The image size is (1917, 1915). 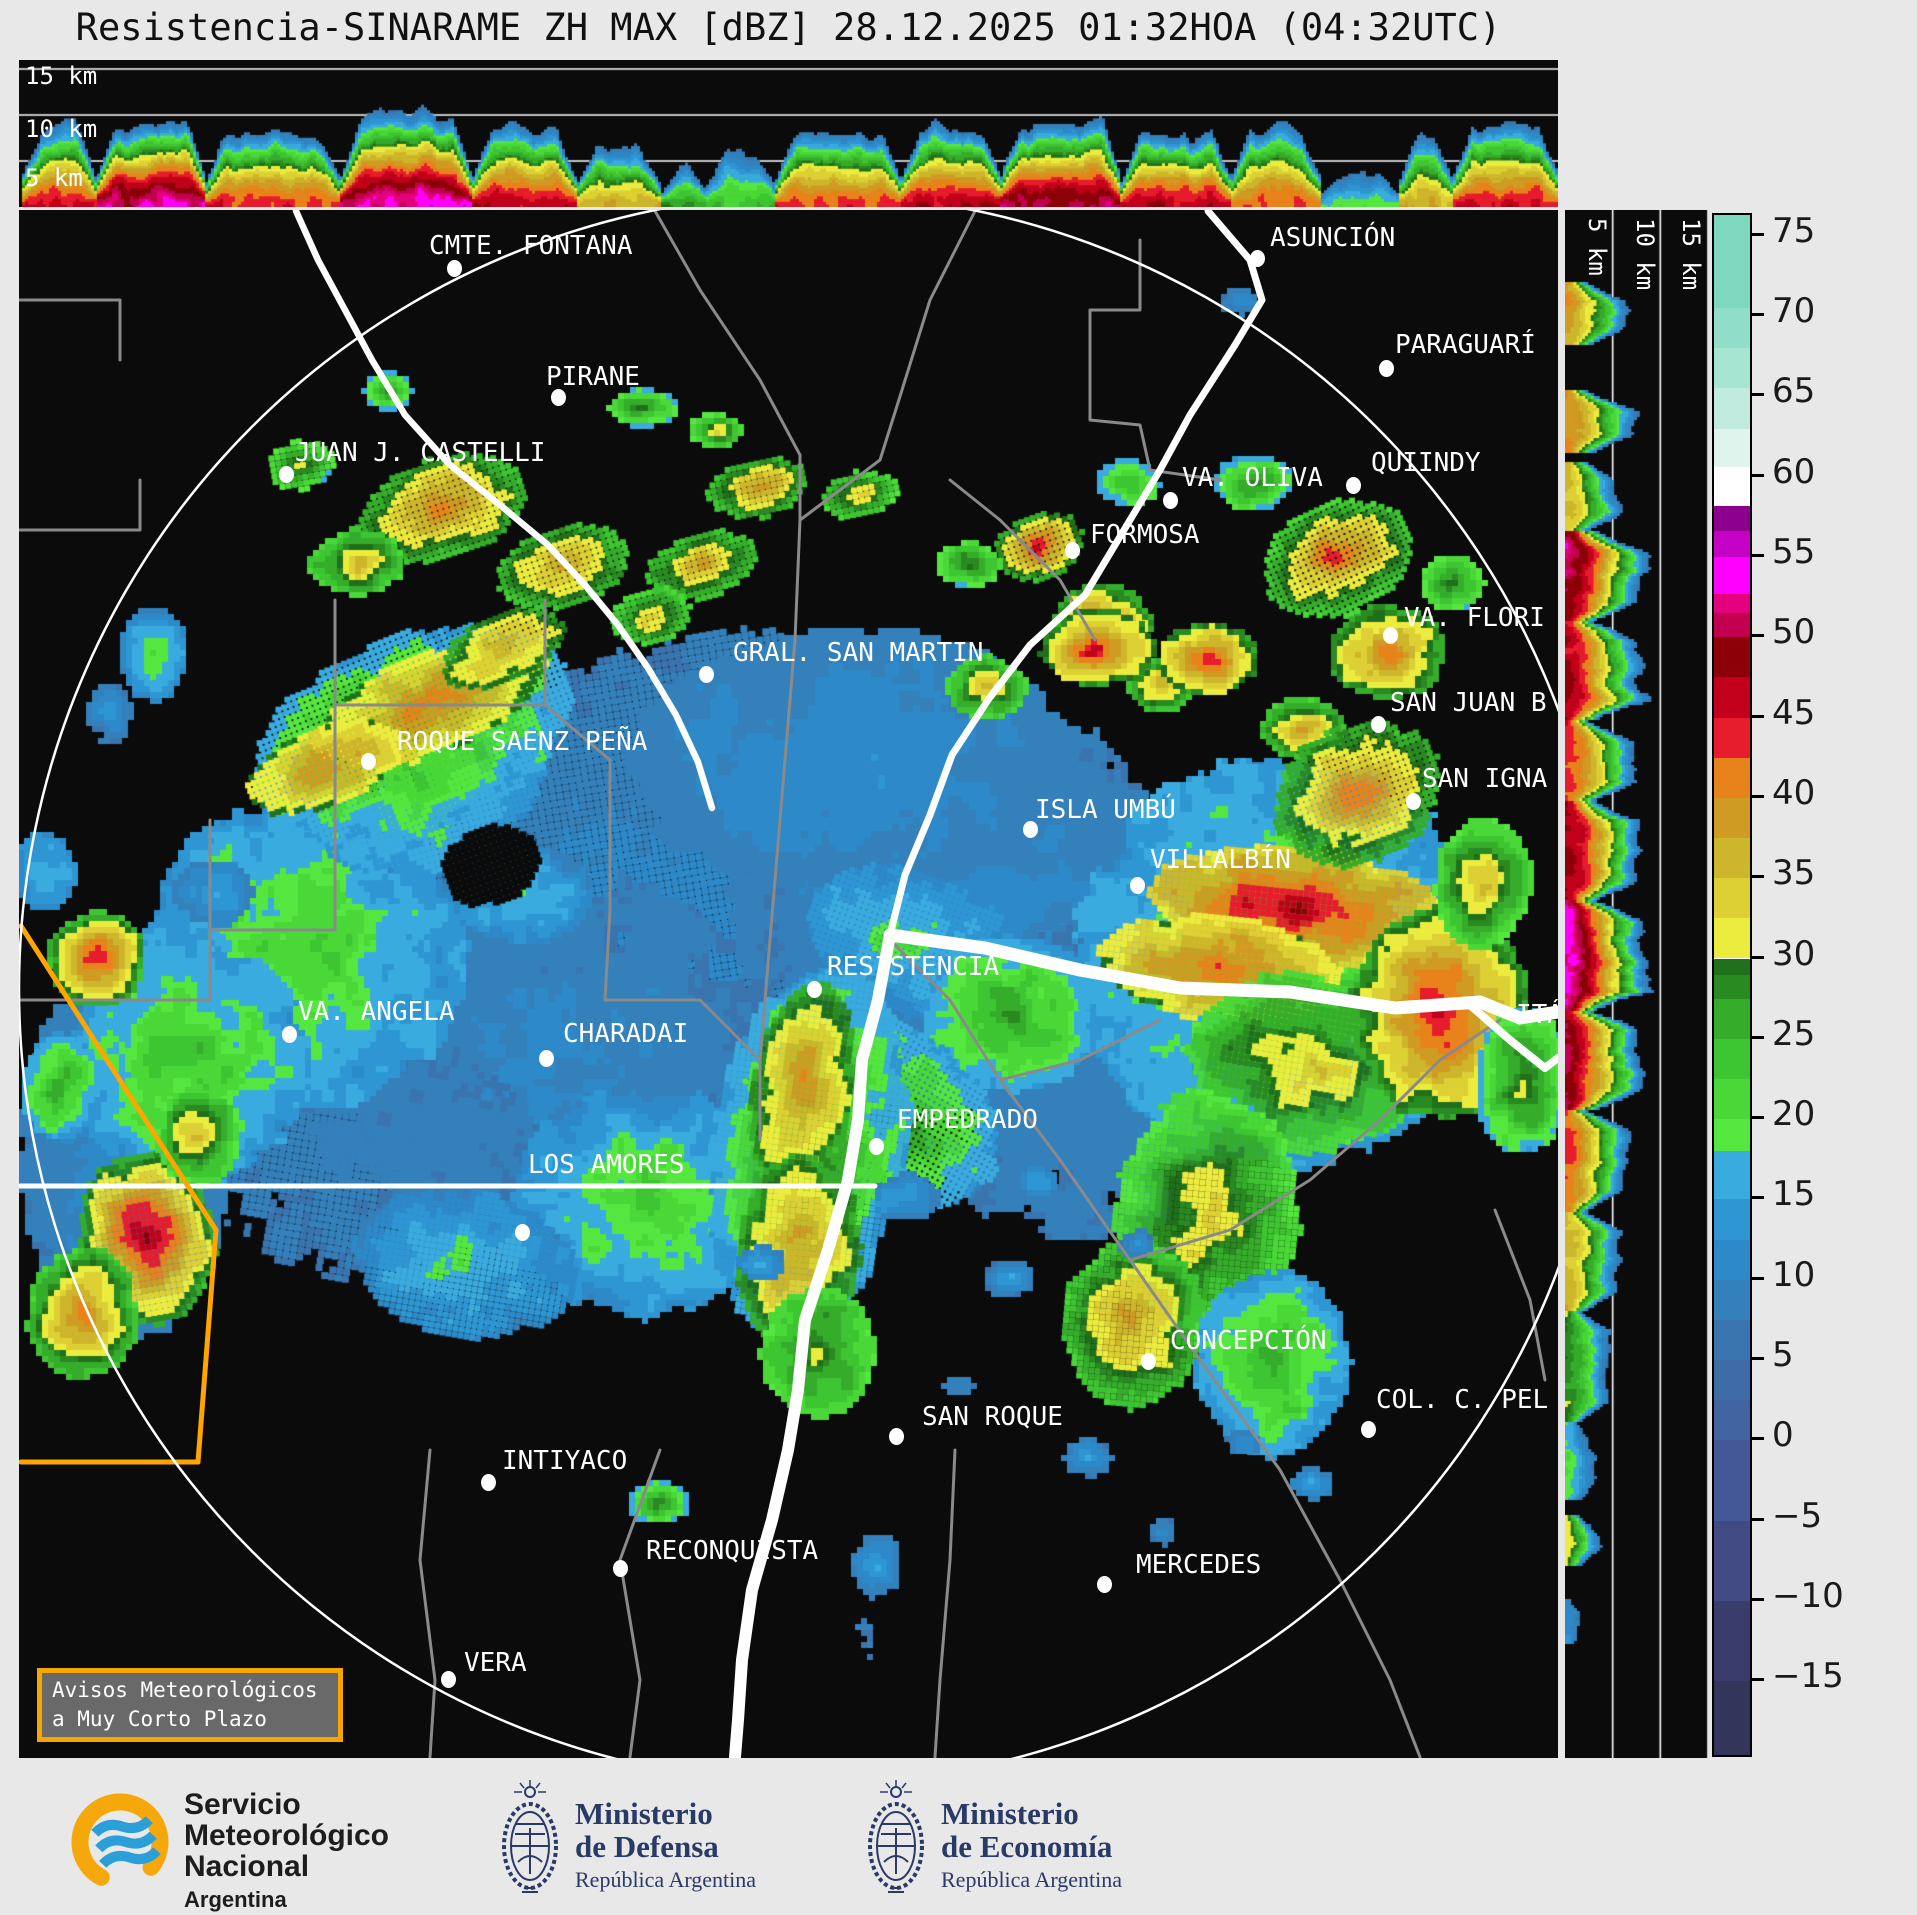 I want to click on height-label-15km-rot: 15 km, so click(x=1691, y=254).